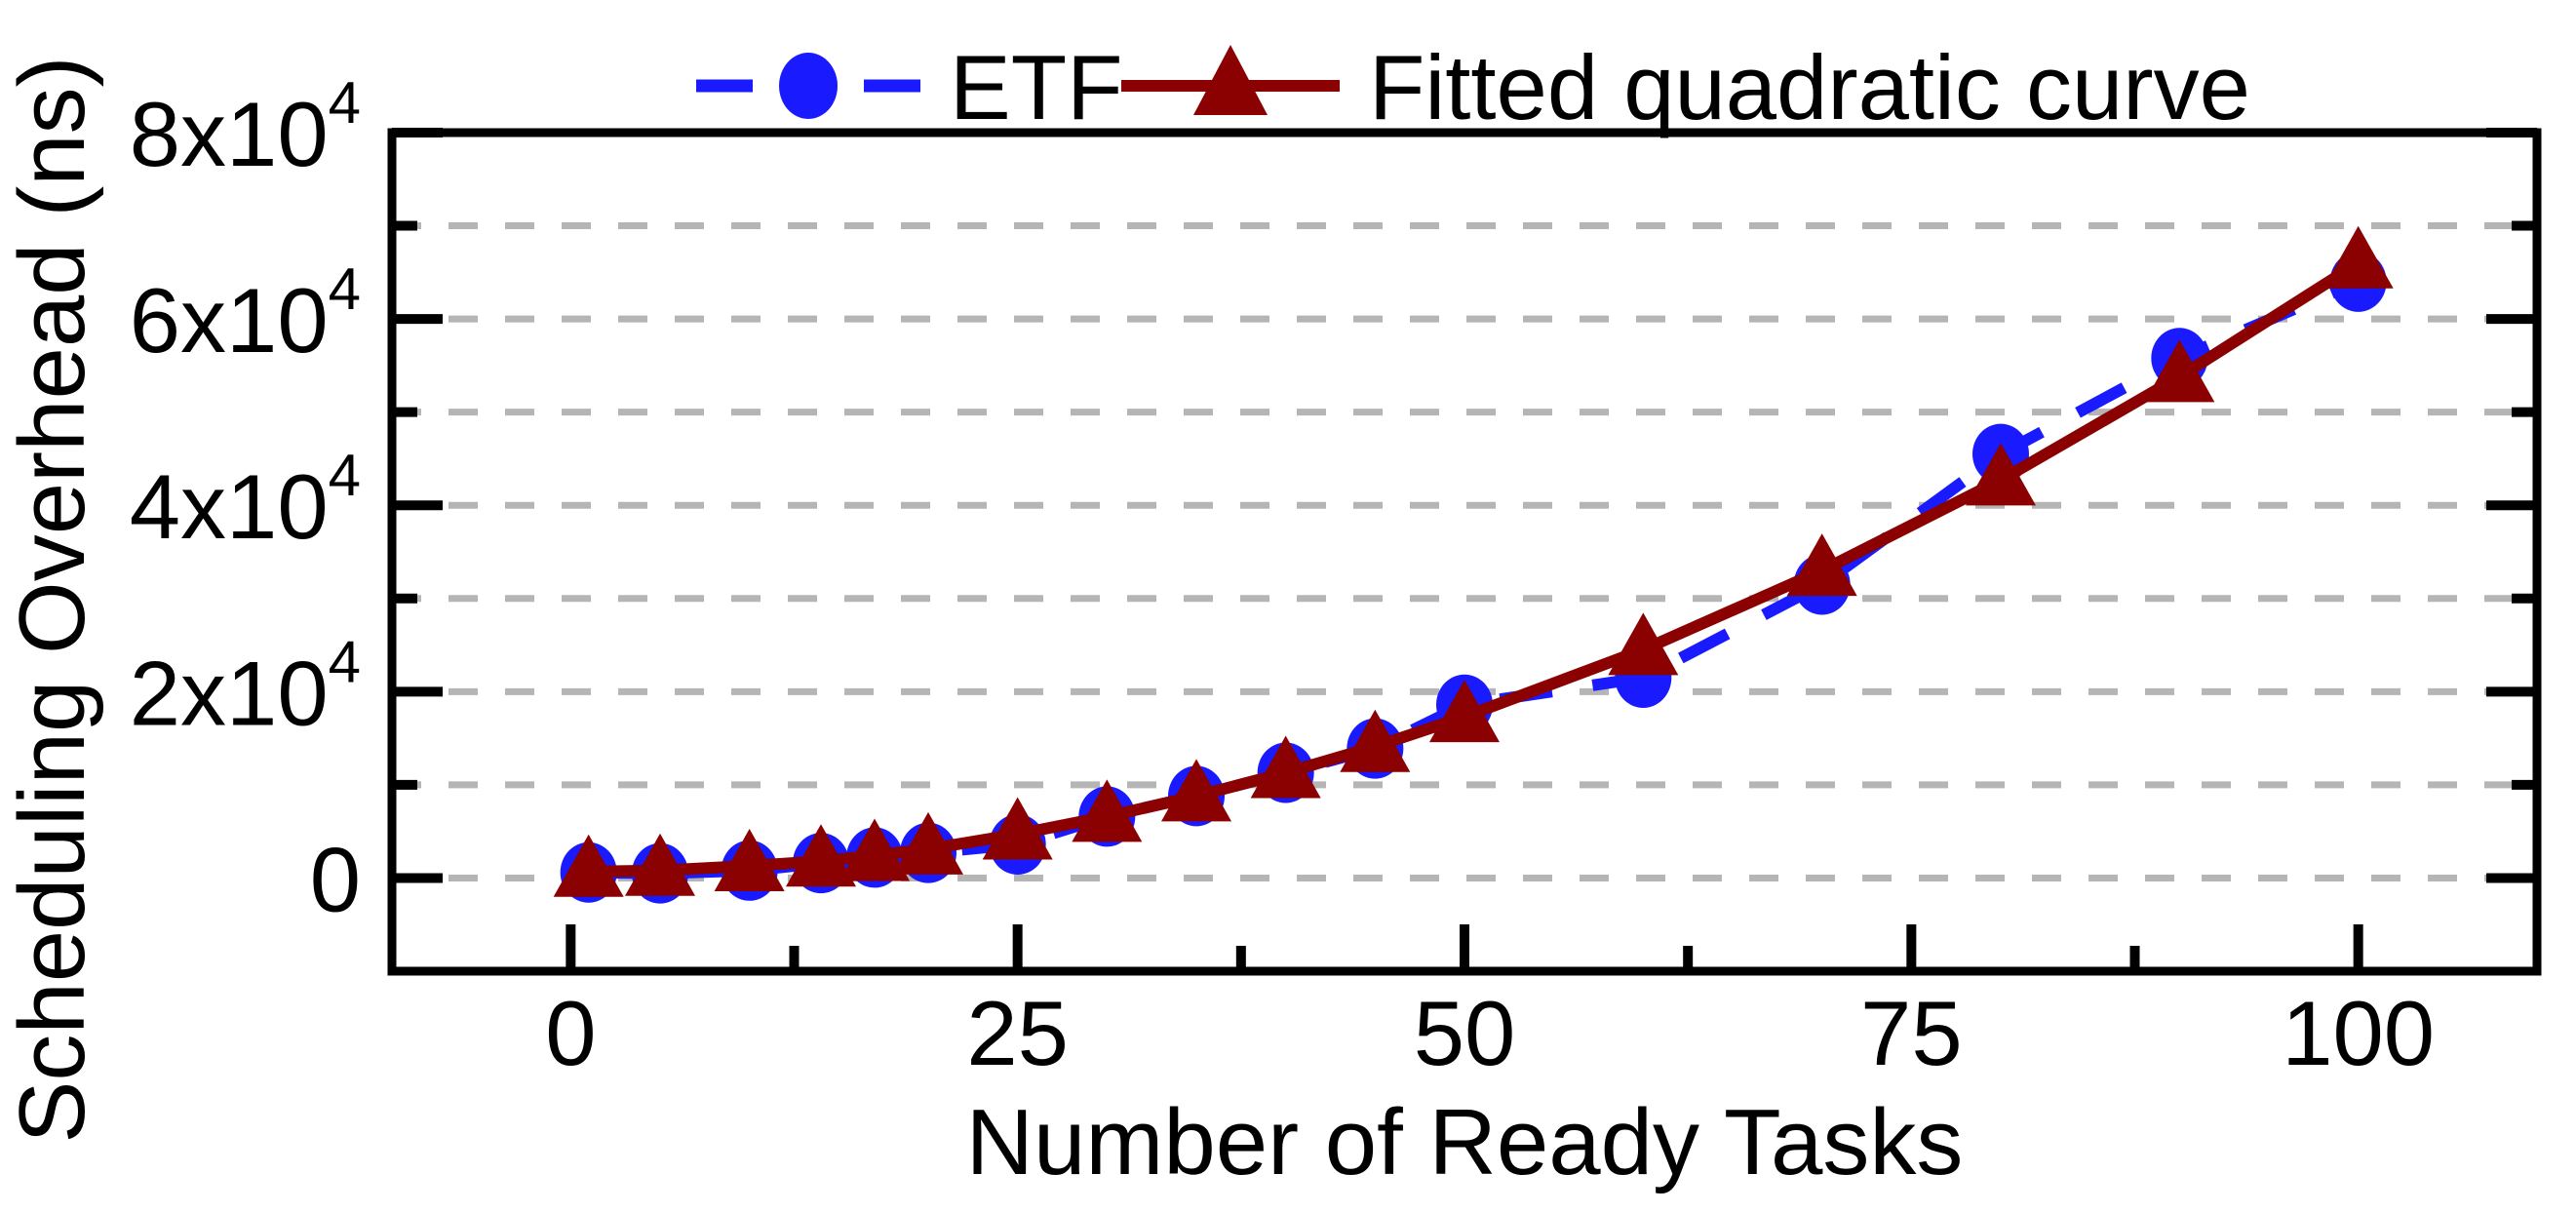 This screenshot has width=2576, height=1213. Describe the element at coordinates (570, 1033) in the screenshot. I see `x-tick-label: 0` at that location.